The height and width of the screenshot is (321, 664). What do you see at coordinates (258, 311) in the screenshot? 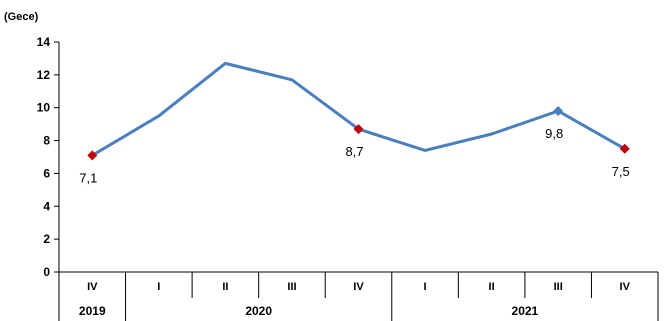
I see `year-label: 2020` at bounding box center [258, 311].